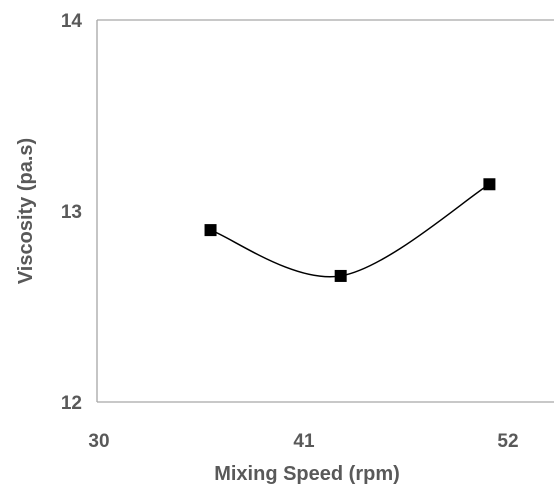 This screenshot has width=554, height=491. I want to click on y-tick-label: 13, so click(71, 212).